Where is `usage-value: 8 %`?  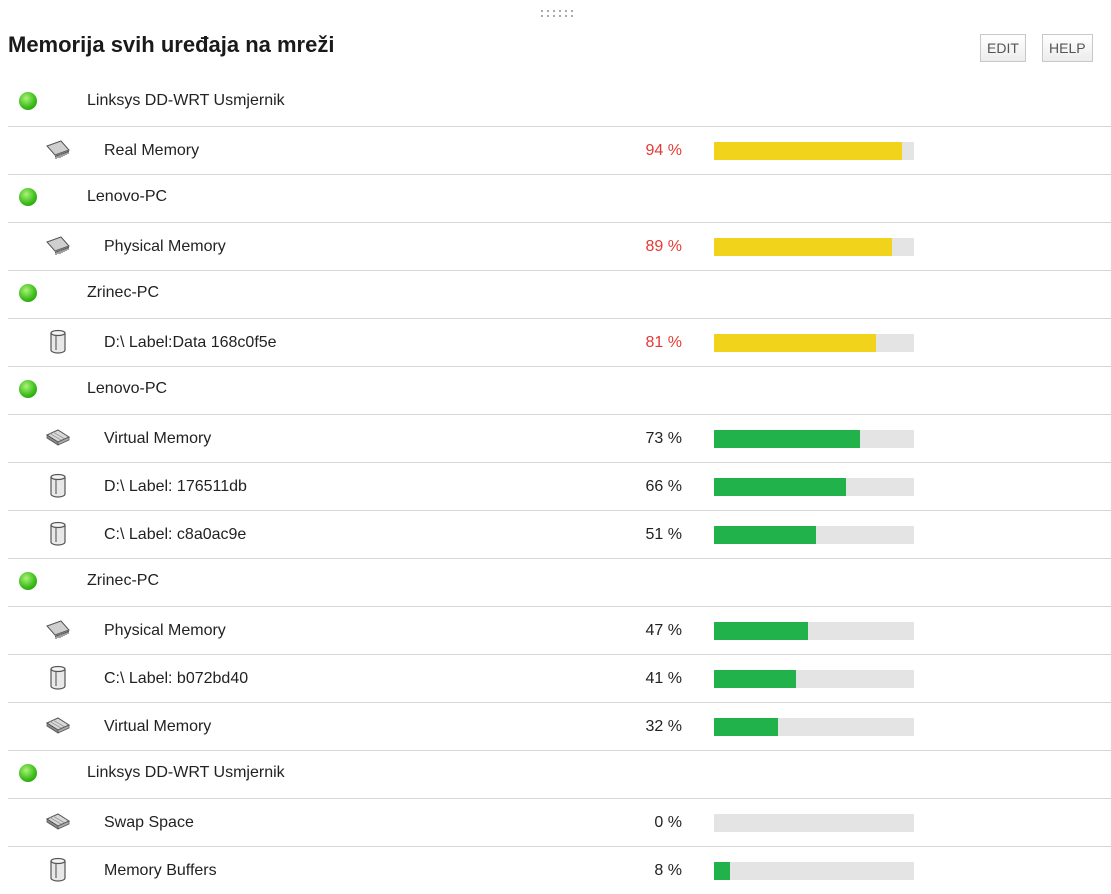 usage-value: 8 % is located at coordinates (668, 870).